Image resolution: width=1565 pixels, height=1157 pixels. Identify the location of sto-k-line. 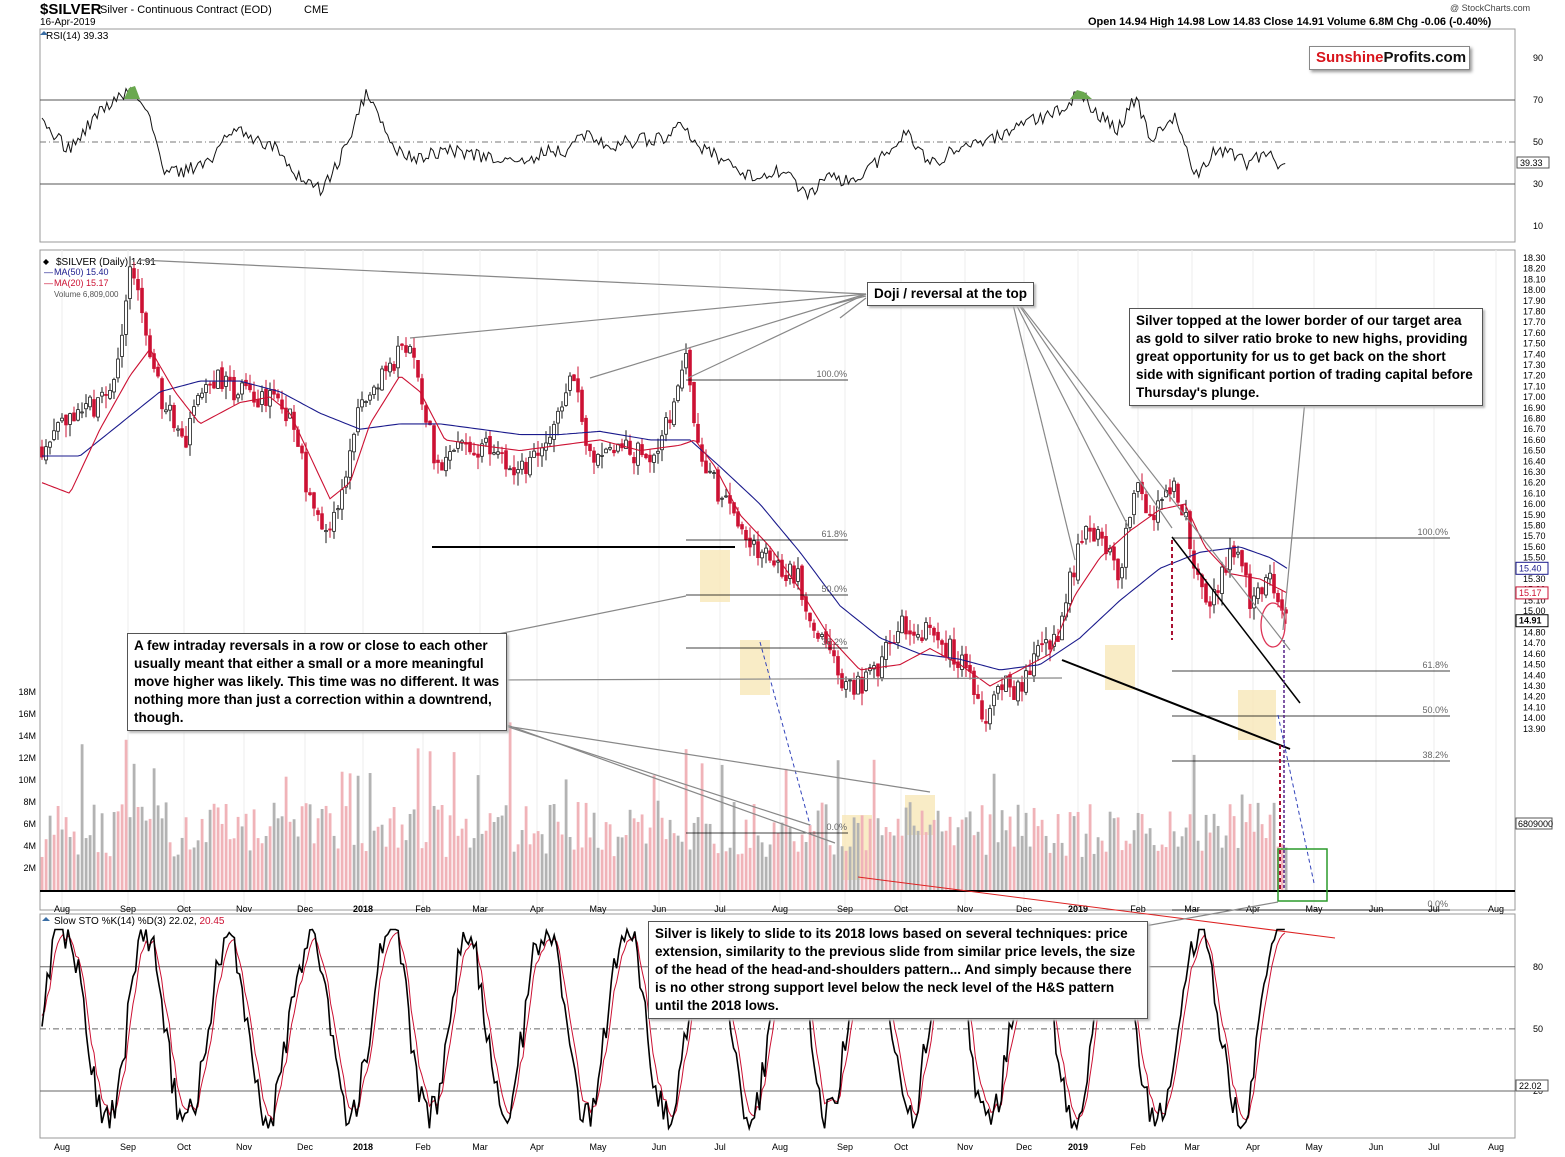
(663, 1029).